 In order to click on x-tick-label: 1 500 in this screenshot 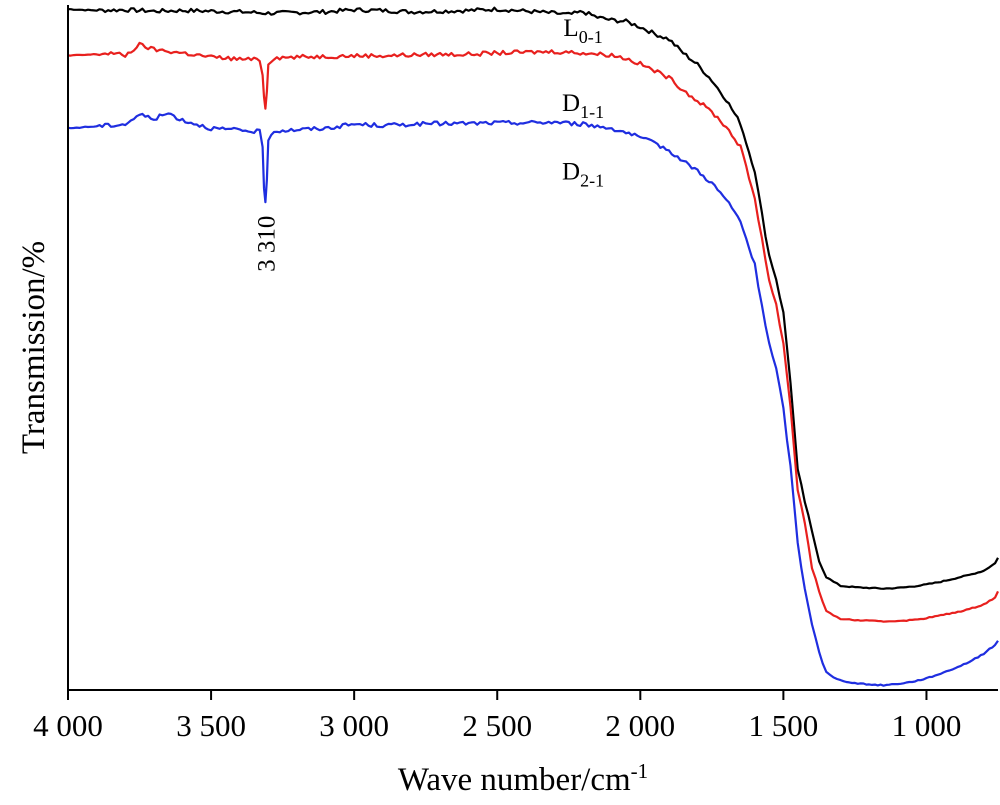, I will do `click(784, 725)`.